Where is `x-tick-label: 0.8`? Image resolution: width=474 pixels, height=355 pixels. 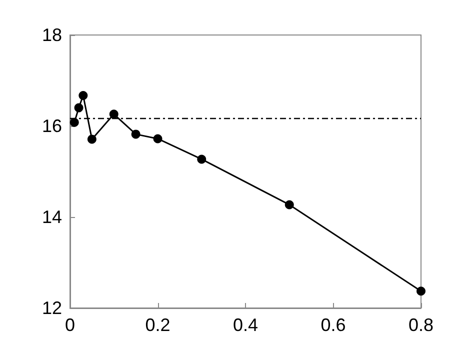
x-tick-label: 0.8 is located at coordinates (421, 325).